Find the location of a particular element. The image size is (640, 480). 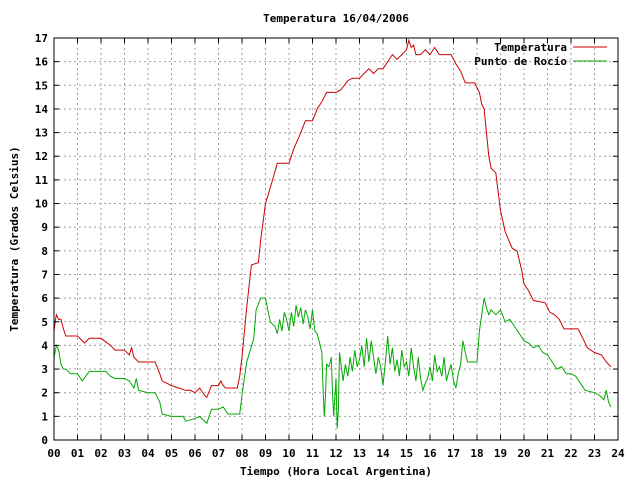

y-tick-label: 12 is located at coordinates (41, 156).